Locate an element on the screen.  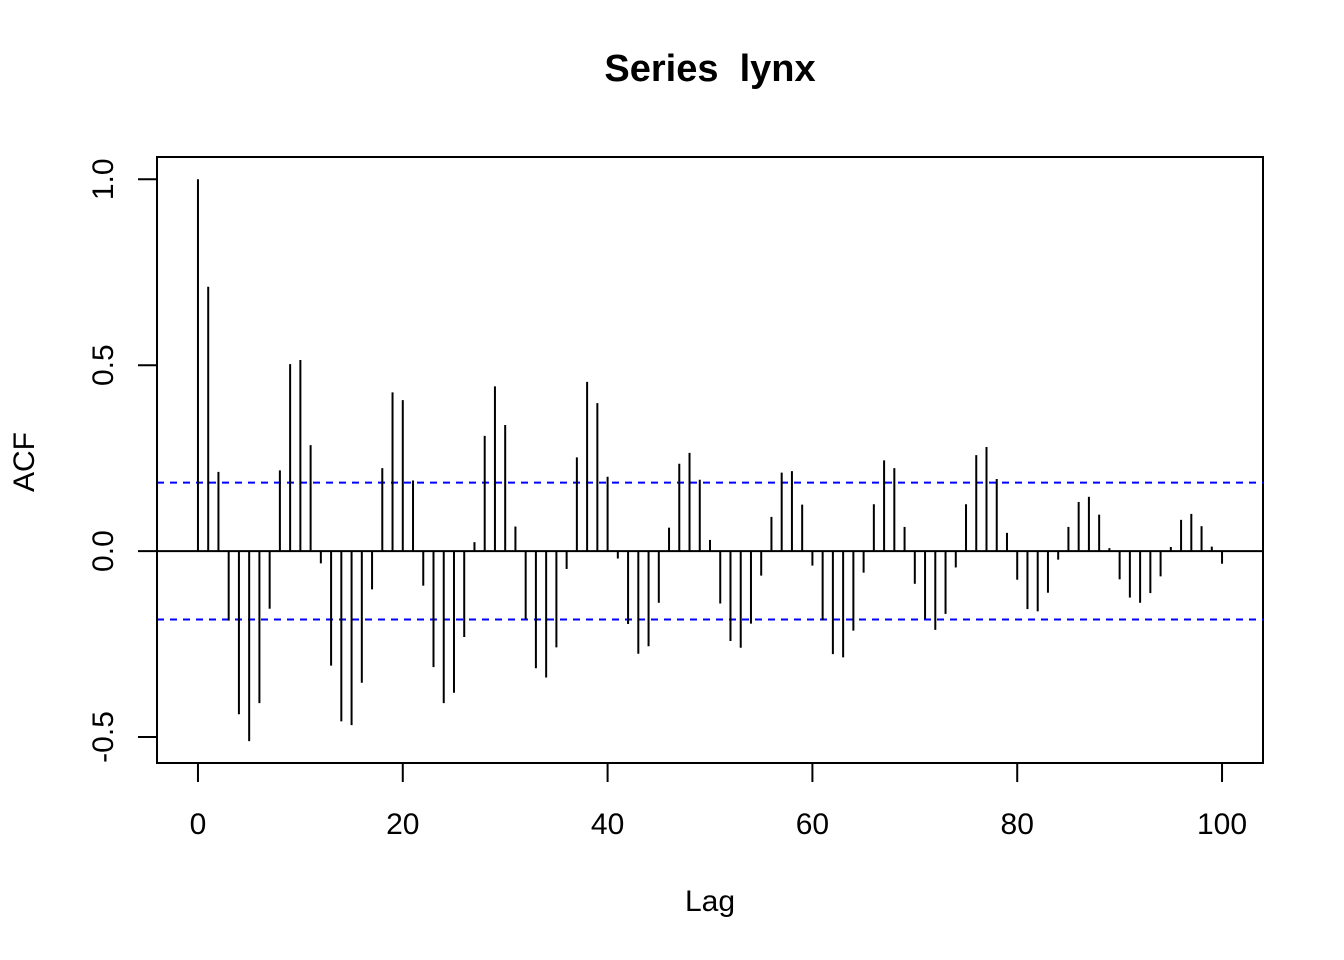
y-tick-label: 0.0 is located at coordinates (103, 551).